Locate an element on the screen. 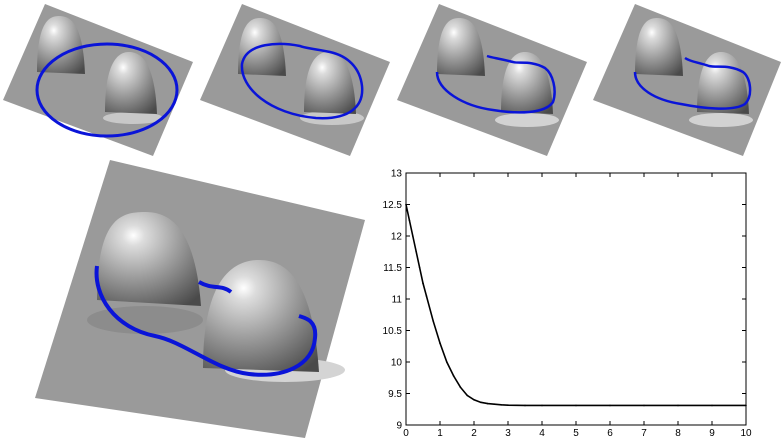  y-tick-label: 9.5 is located at coordinates (395, 394).